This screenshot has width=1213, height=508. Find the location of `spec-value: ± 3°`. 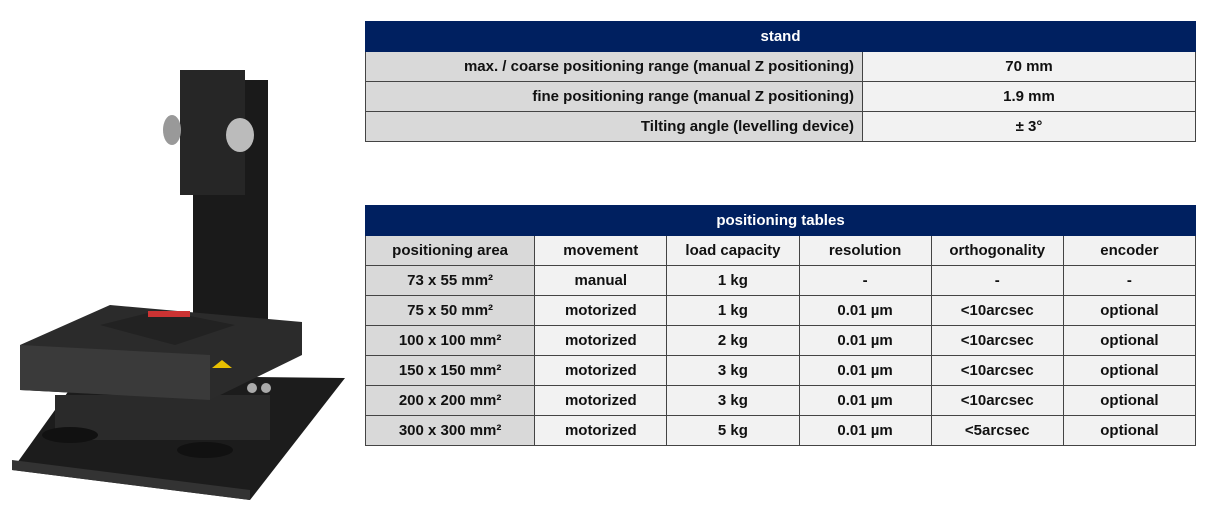

spec-value: ± 3° is located at coordinates (1029, 126).